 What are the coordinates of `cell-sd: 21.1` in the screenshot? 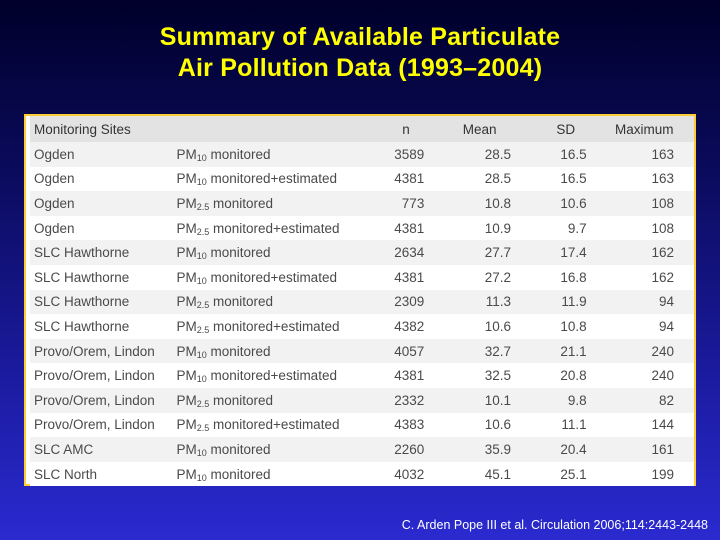 It's located at (573, 351).